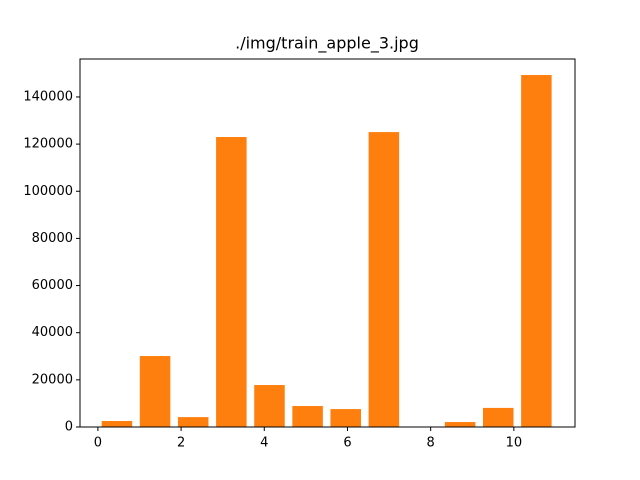 This screenshot has height=480, width=640. What do you see at coordinates (98, 443) in the screenshot?
I see `x-tick-label: 0` at bounding box center [98, 443].